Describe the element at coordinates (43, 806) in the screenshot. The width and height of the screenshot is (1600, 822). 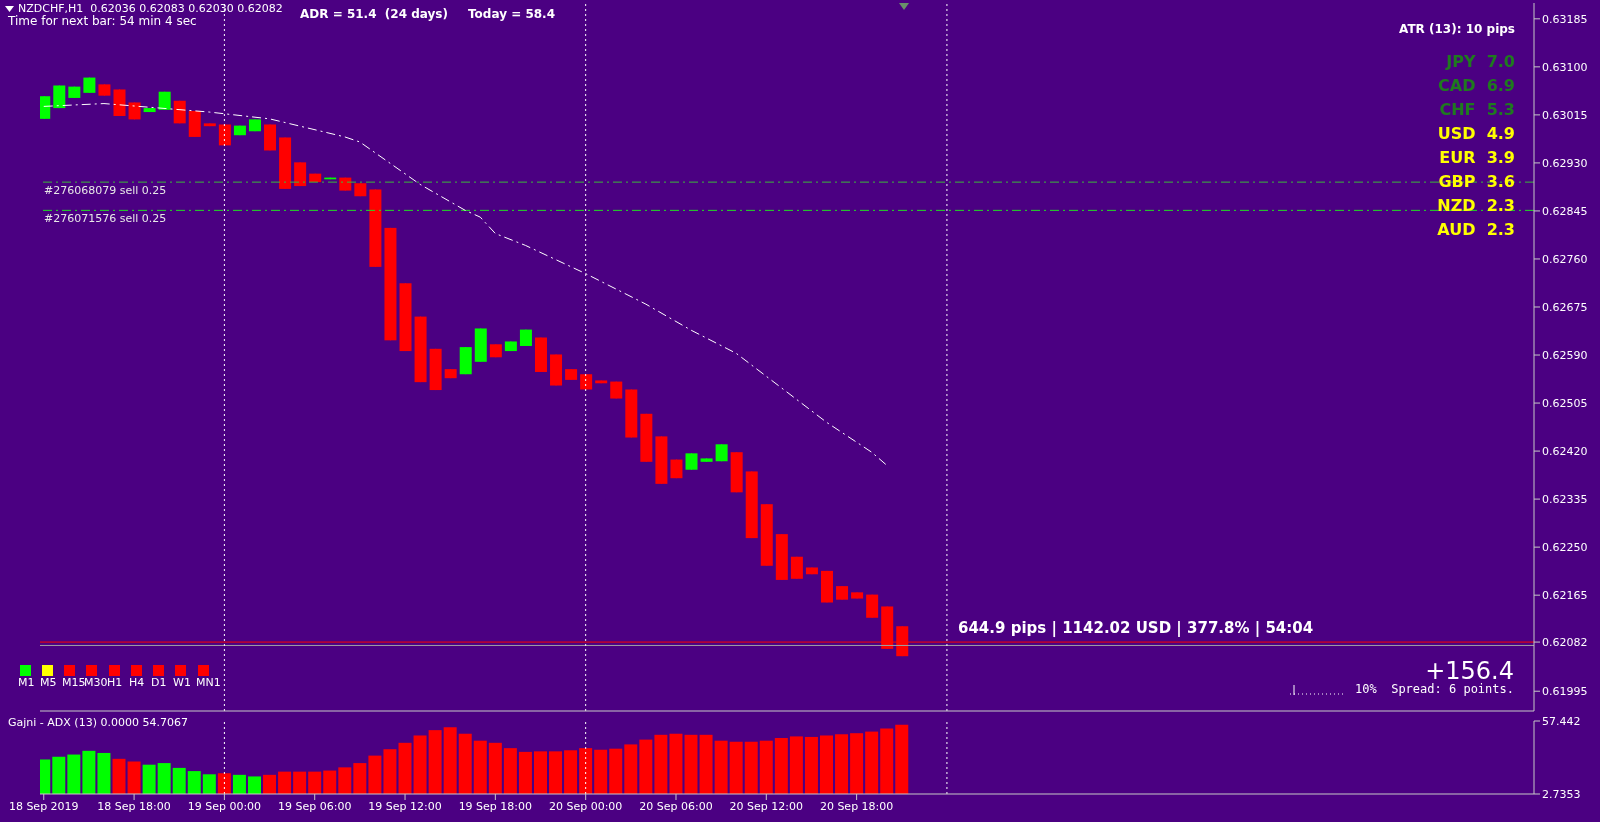
I see `x-tick-label: 18 Sep 2019` at that location.